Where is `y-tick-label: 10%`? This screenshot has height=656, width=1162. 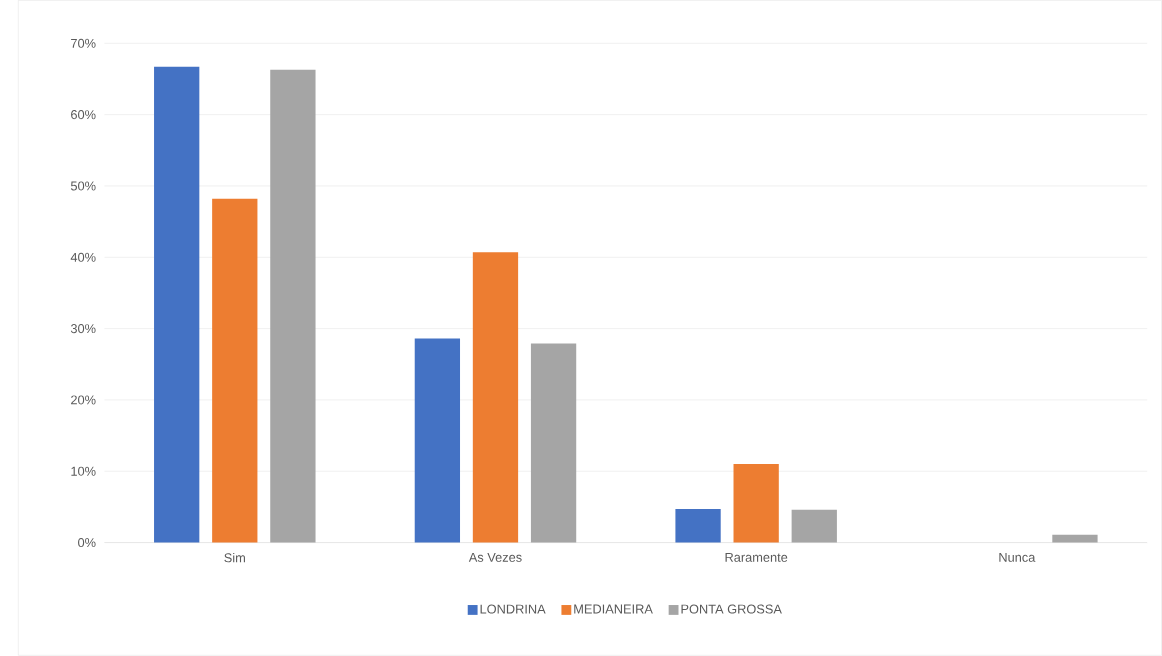 y-tick-label: 10% is located at coordinates (83, 471).